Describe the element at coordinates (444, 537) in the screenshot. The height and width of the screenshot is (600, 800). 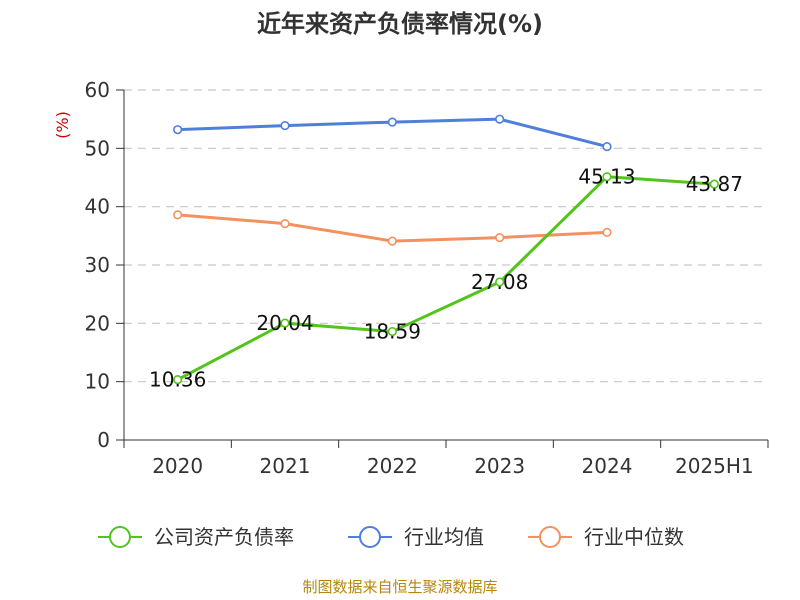
I see `legend-label: 行业均值` at that location.